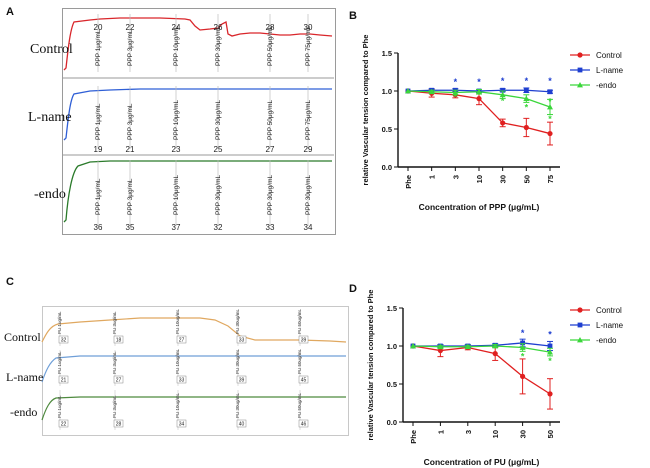 The image size is (650, 468). I want to click on panel-c-row-label-control: Control, so click(22, 337).